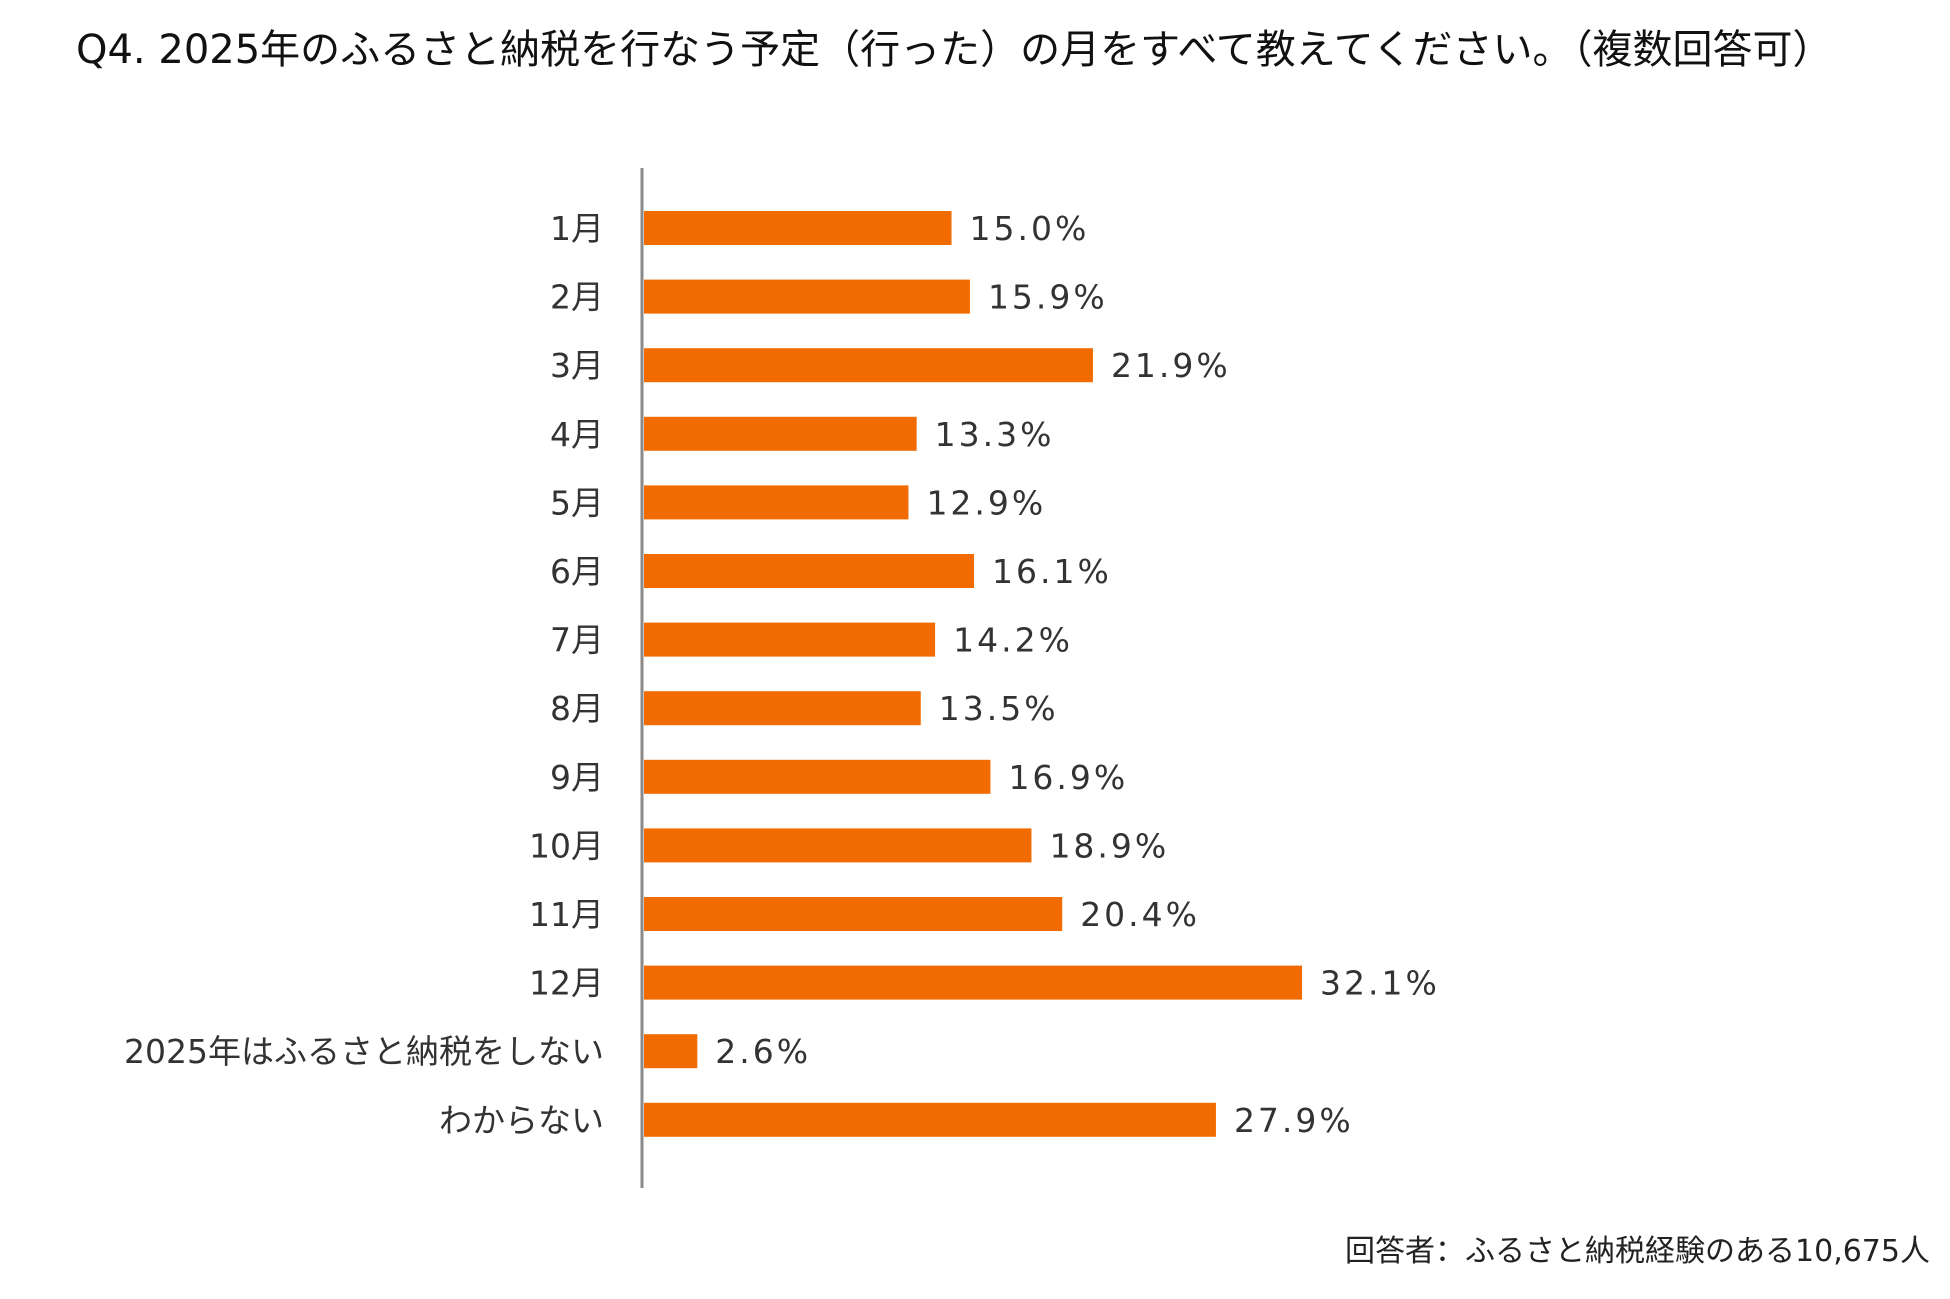 The width and height of the screenshot is (1950, 1299). What do you see at coordinates (1068, 777) in the screenshot?
I see `value-label-9: 16.9%` at bounding box center [1068, 777].